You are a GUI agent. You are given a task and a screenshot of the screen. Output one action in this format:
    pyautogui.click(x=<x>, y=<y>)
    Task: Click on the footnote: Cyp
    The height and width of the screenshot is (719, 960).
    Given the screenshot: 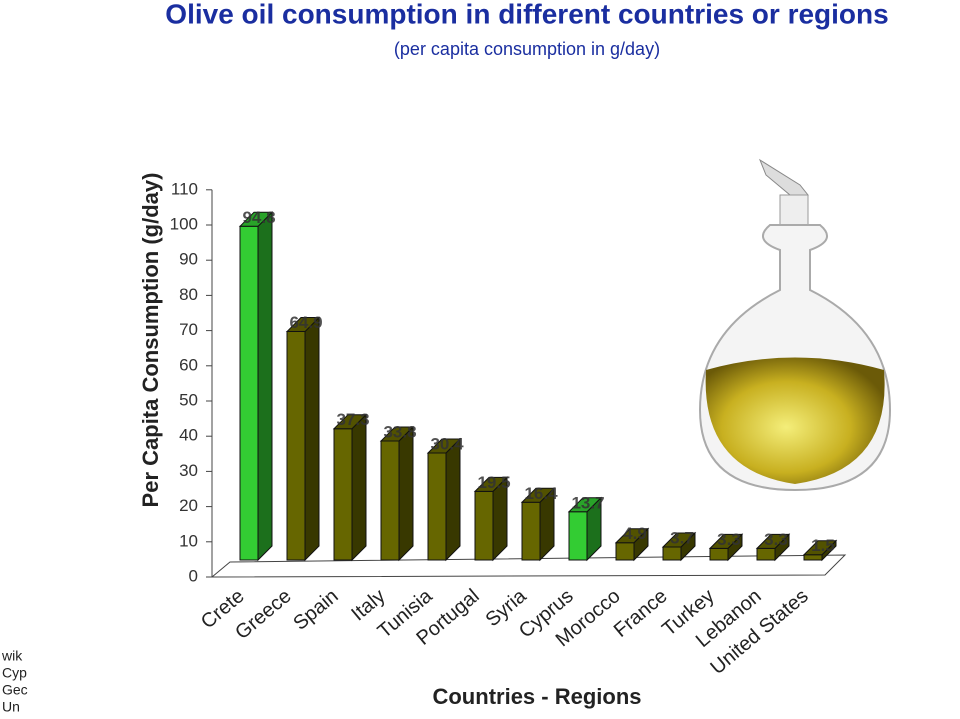 What is the action you would take?
    pyautogui.click(x=14, y=673)
    